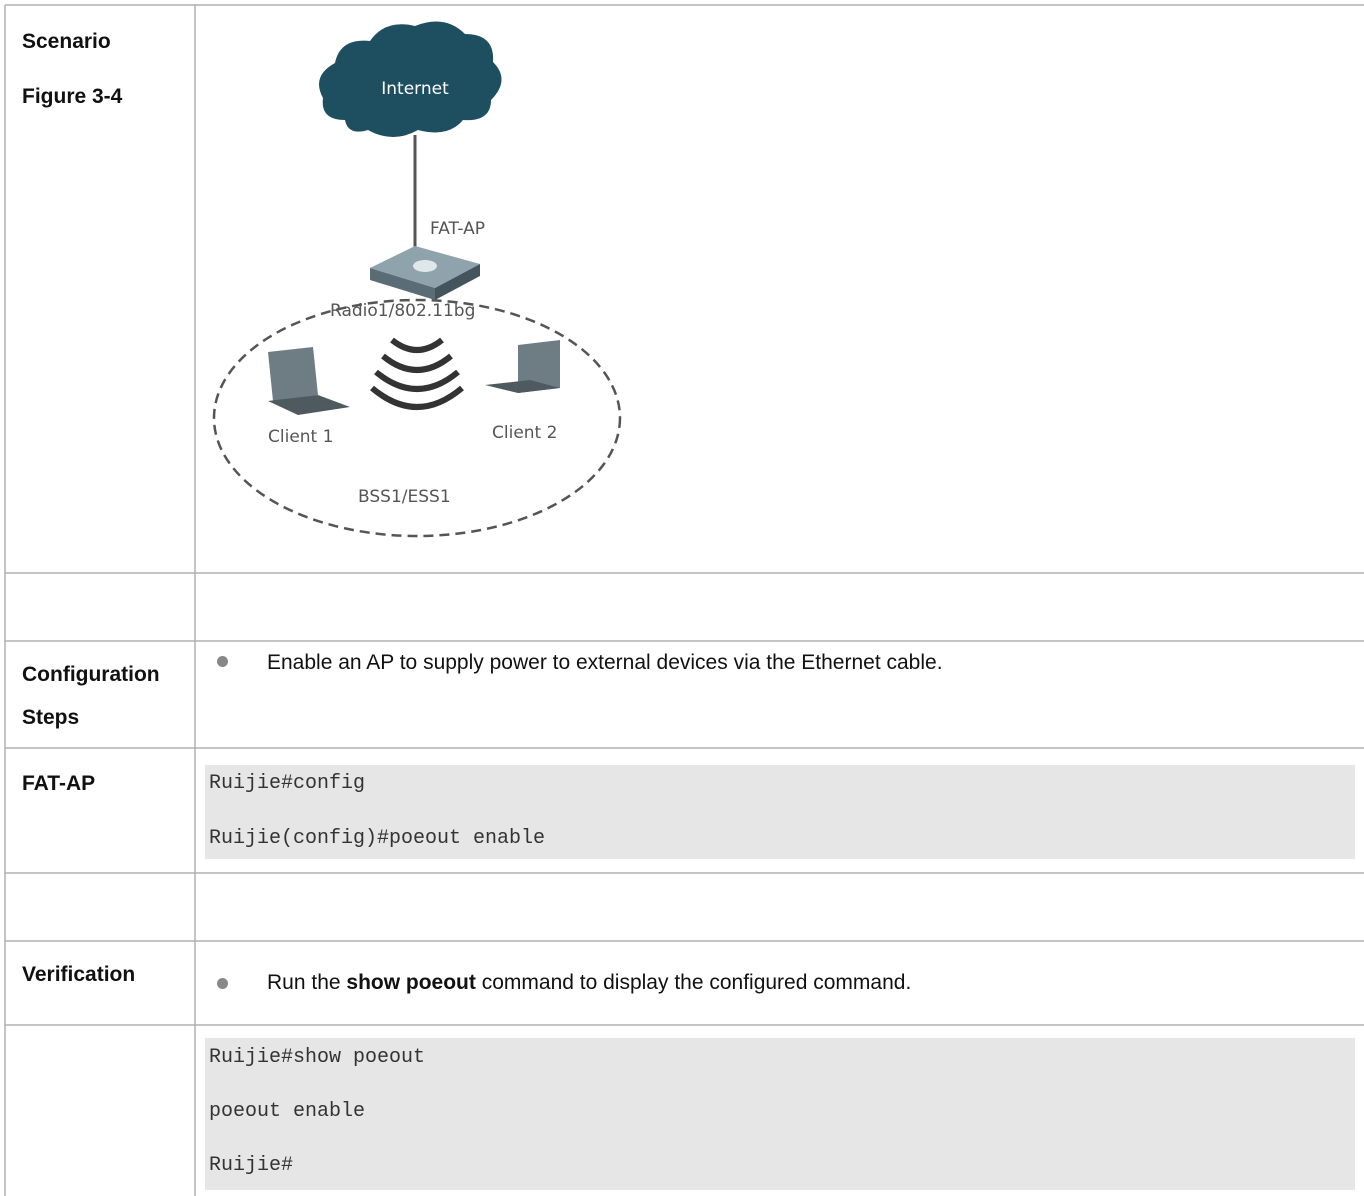 This screenshot has width=1364, height=1196. I want to click on code-line: Ruijie(config)#poeout enable, so click(377, 838).